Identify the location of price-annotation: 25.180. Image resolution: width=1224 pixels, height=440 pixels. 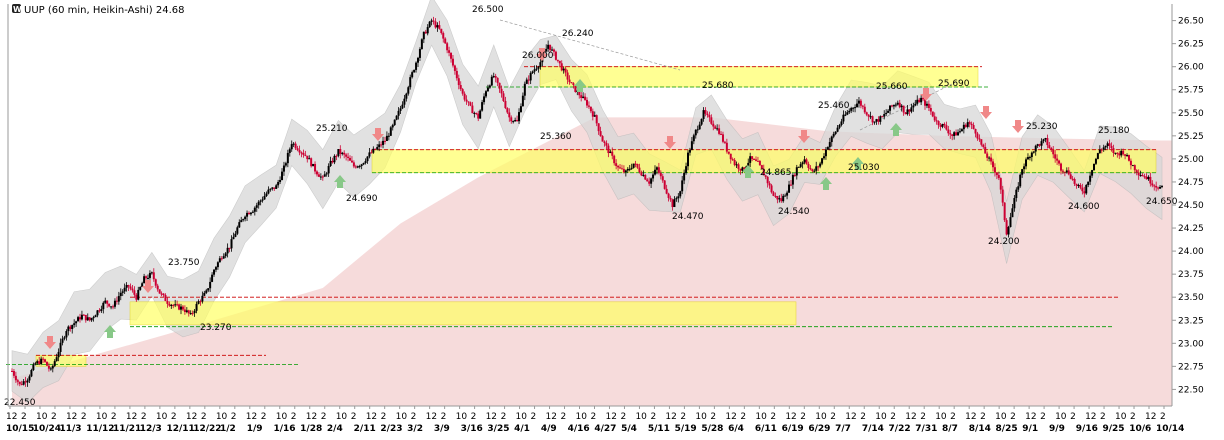
(1114, 131).